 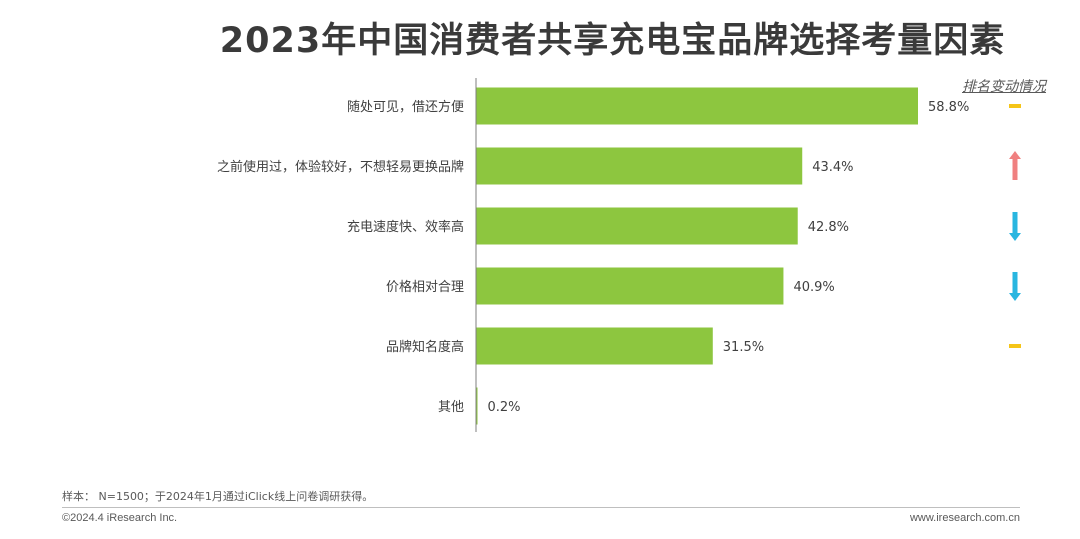 I want to click on copyright-text: ©2024.4 iResearch Inc., so click(x=120, y=518).